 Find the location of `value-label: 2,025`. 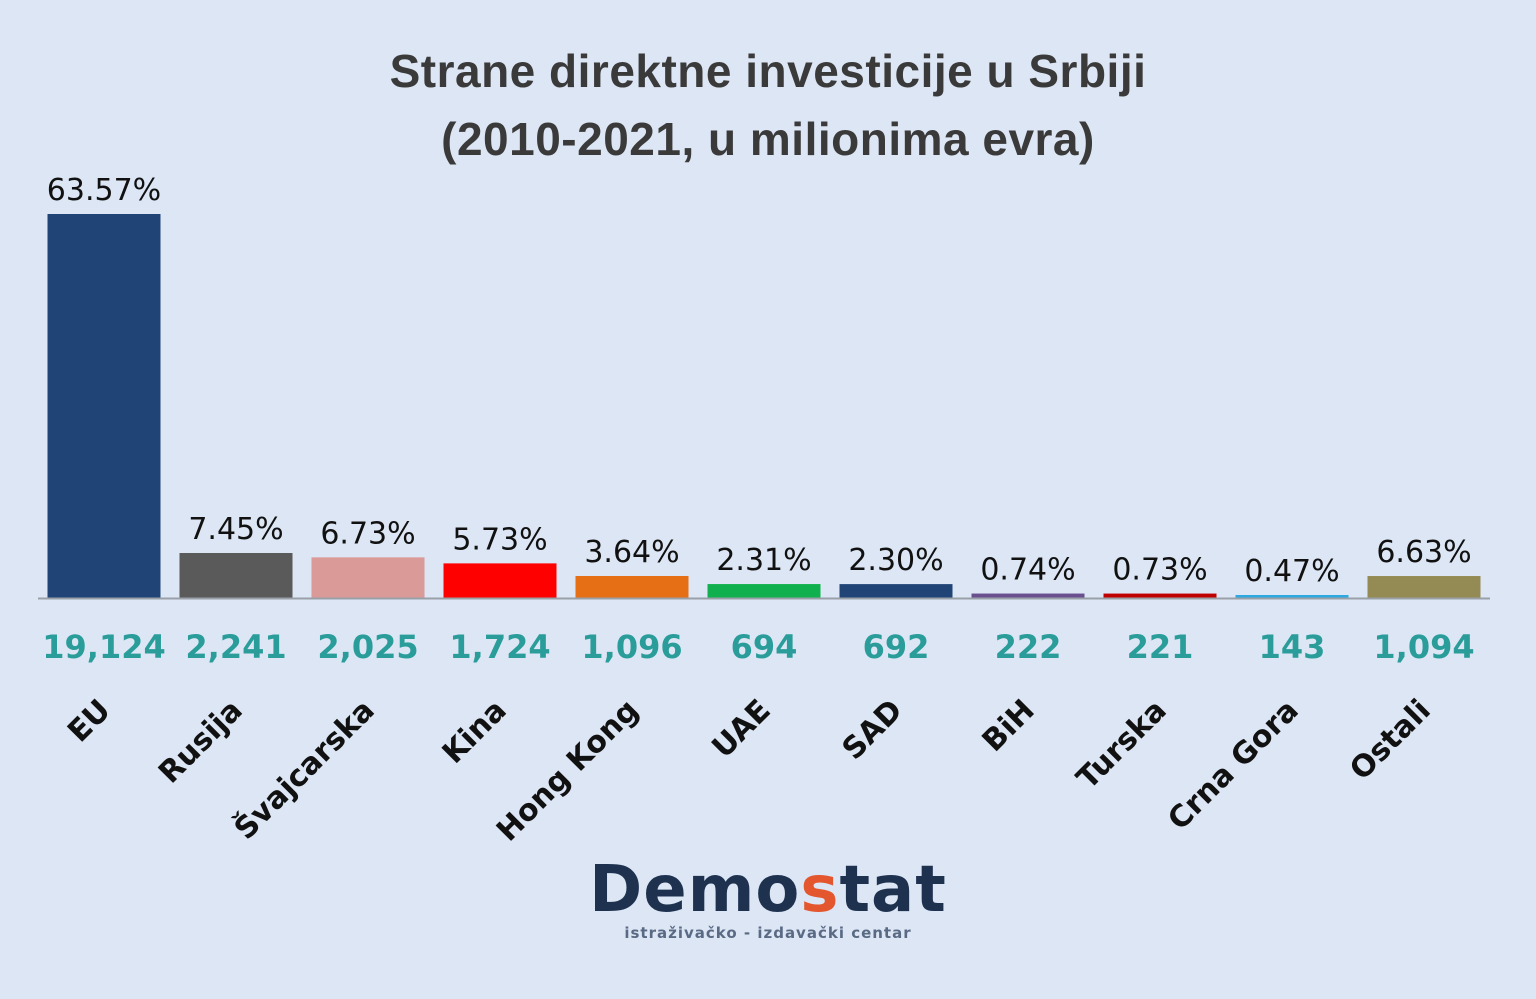

value-label: 2,025 is located at coordinates (367, 647).